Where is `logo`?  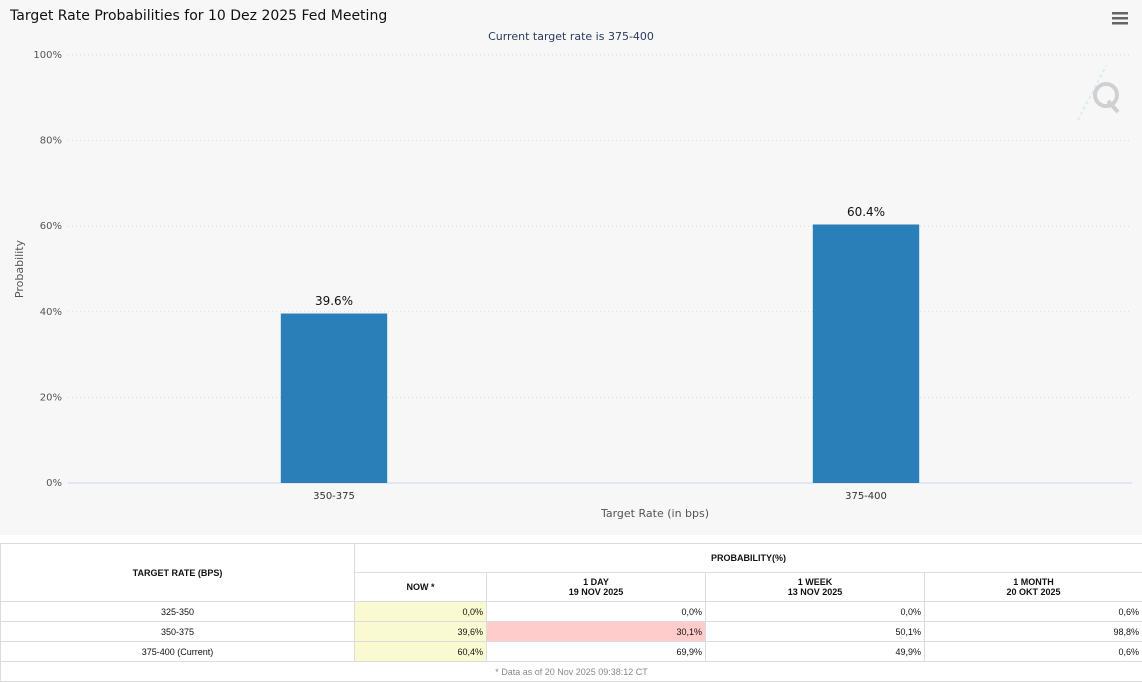 logo is located at coordinates (1098, 93).